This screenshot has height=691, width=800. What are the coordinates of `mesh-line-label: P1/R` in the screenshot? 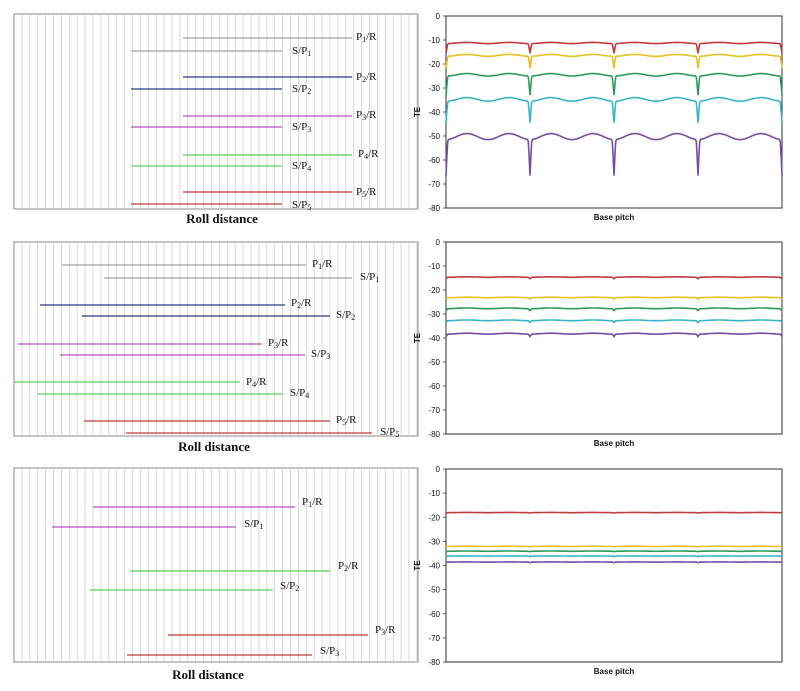 It's located at (366, 37).